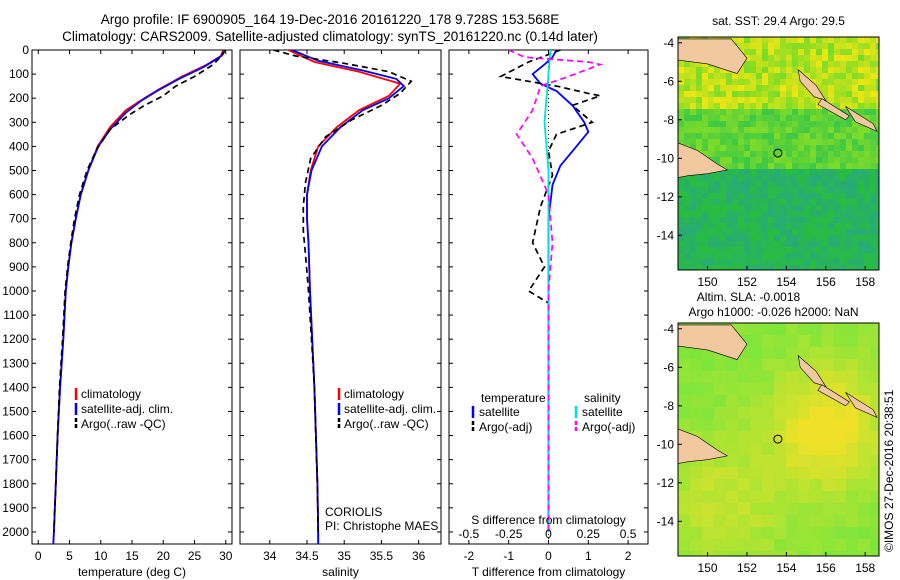 Image resolution: width=900 pixels, height=580 pixels. I want to click on map-x-tick-label: 150, so click(708, 282).